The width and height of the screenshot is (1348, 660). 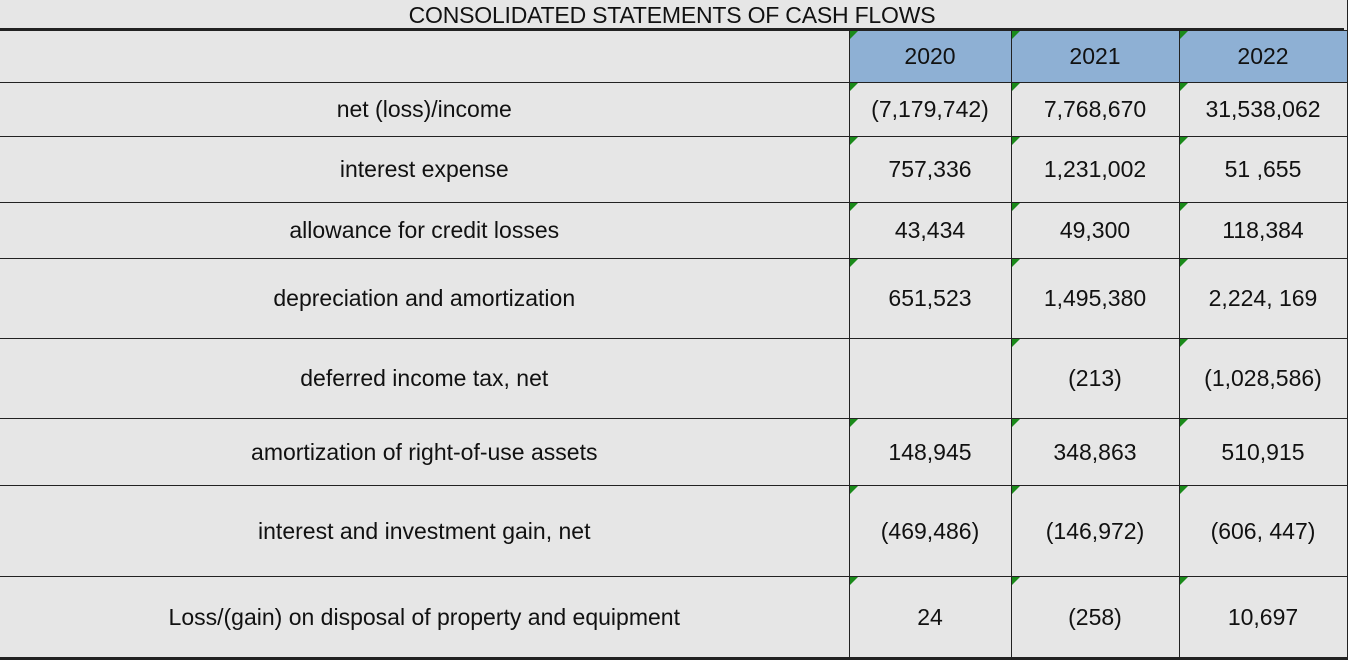 What do you see at coordinates (425, 56) in the screenshot?
I see `header-label-cell` at bounding box center [425, 56].